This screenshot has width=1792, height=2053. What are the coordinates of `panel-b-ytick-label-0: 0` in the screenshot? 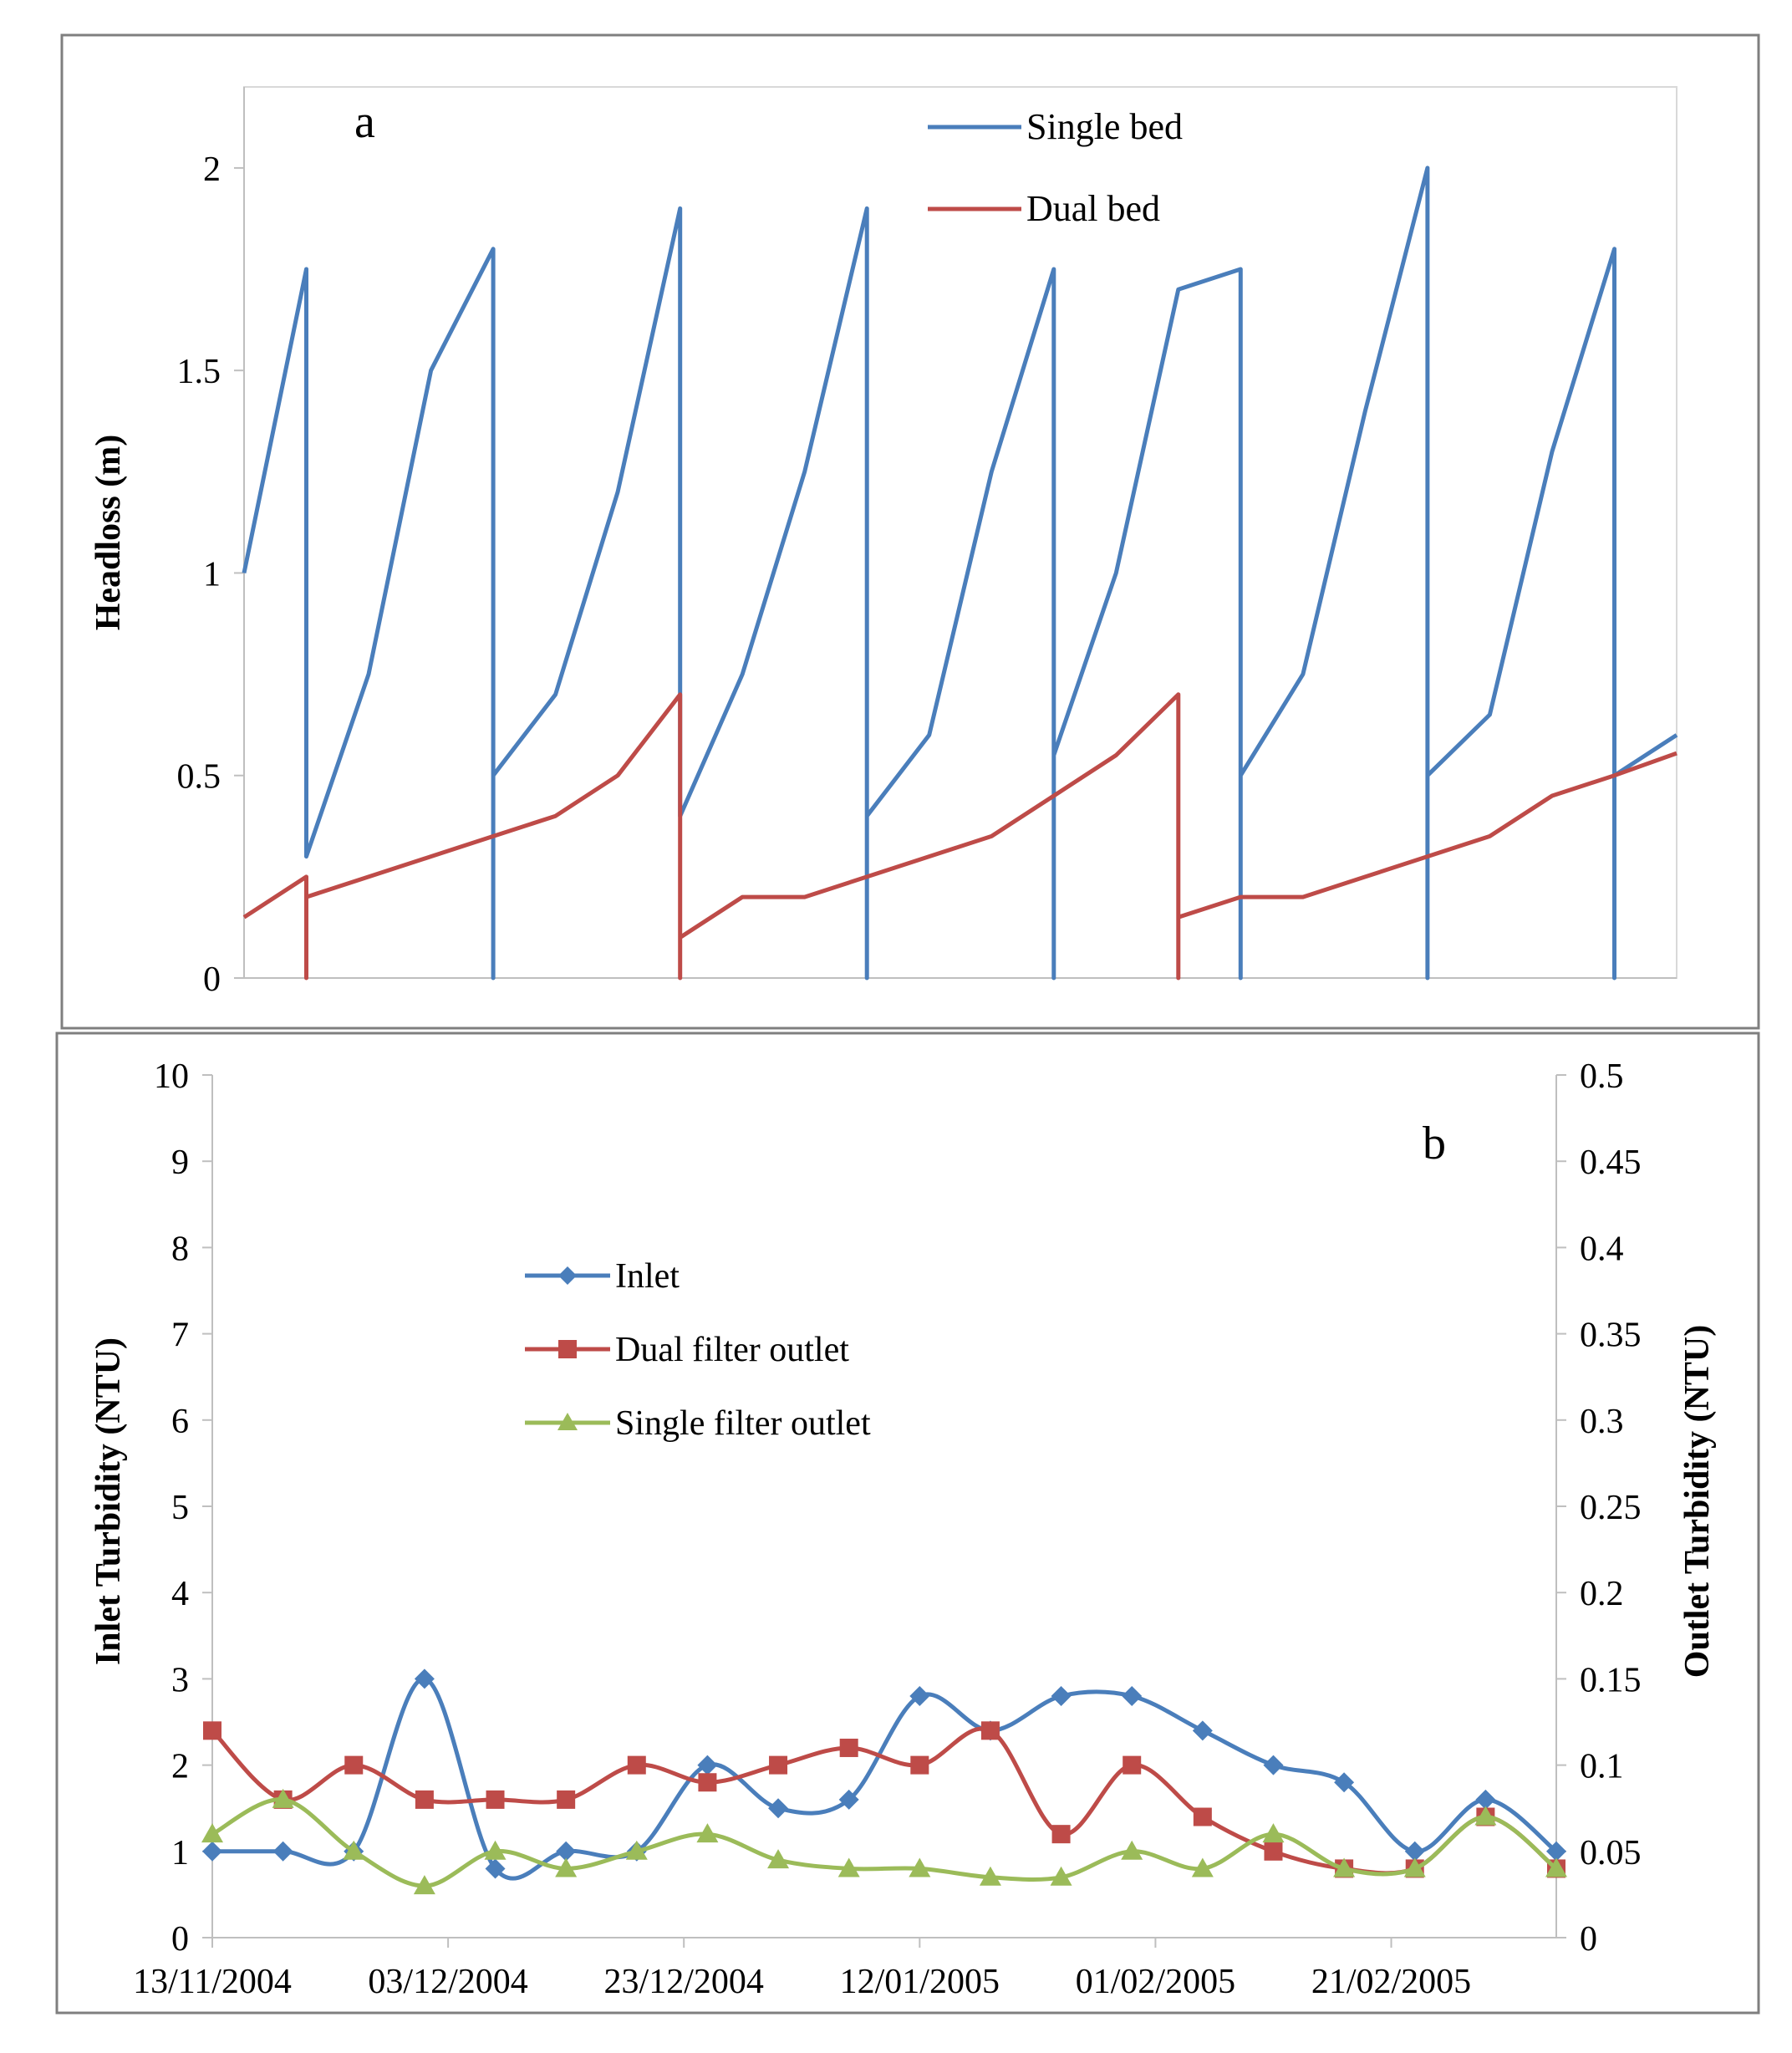 It's located at (180, 1939).